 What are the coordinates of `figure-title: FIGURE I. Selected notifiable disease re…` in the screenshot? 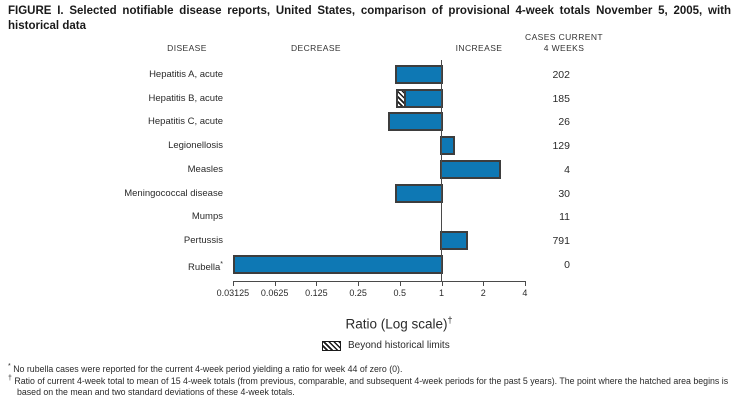 It's located at (369, 18).